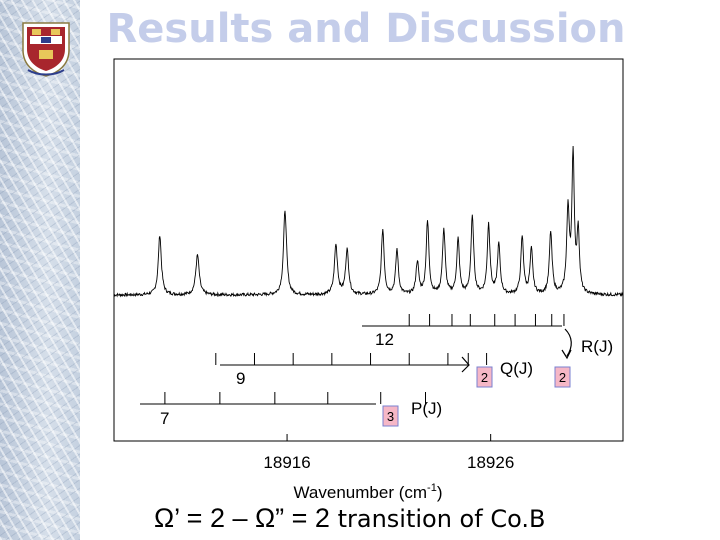 The width and height of the screenshot is (720, 540). What do you see at coordinates (366, 29) in the screenshot?
I see `slide-title: Results and Discussion` at bounding box center [366, 29].